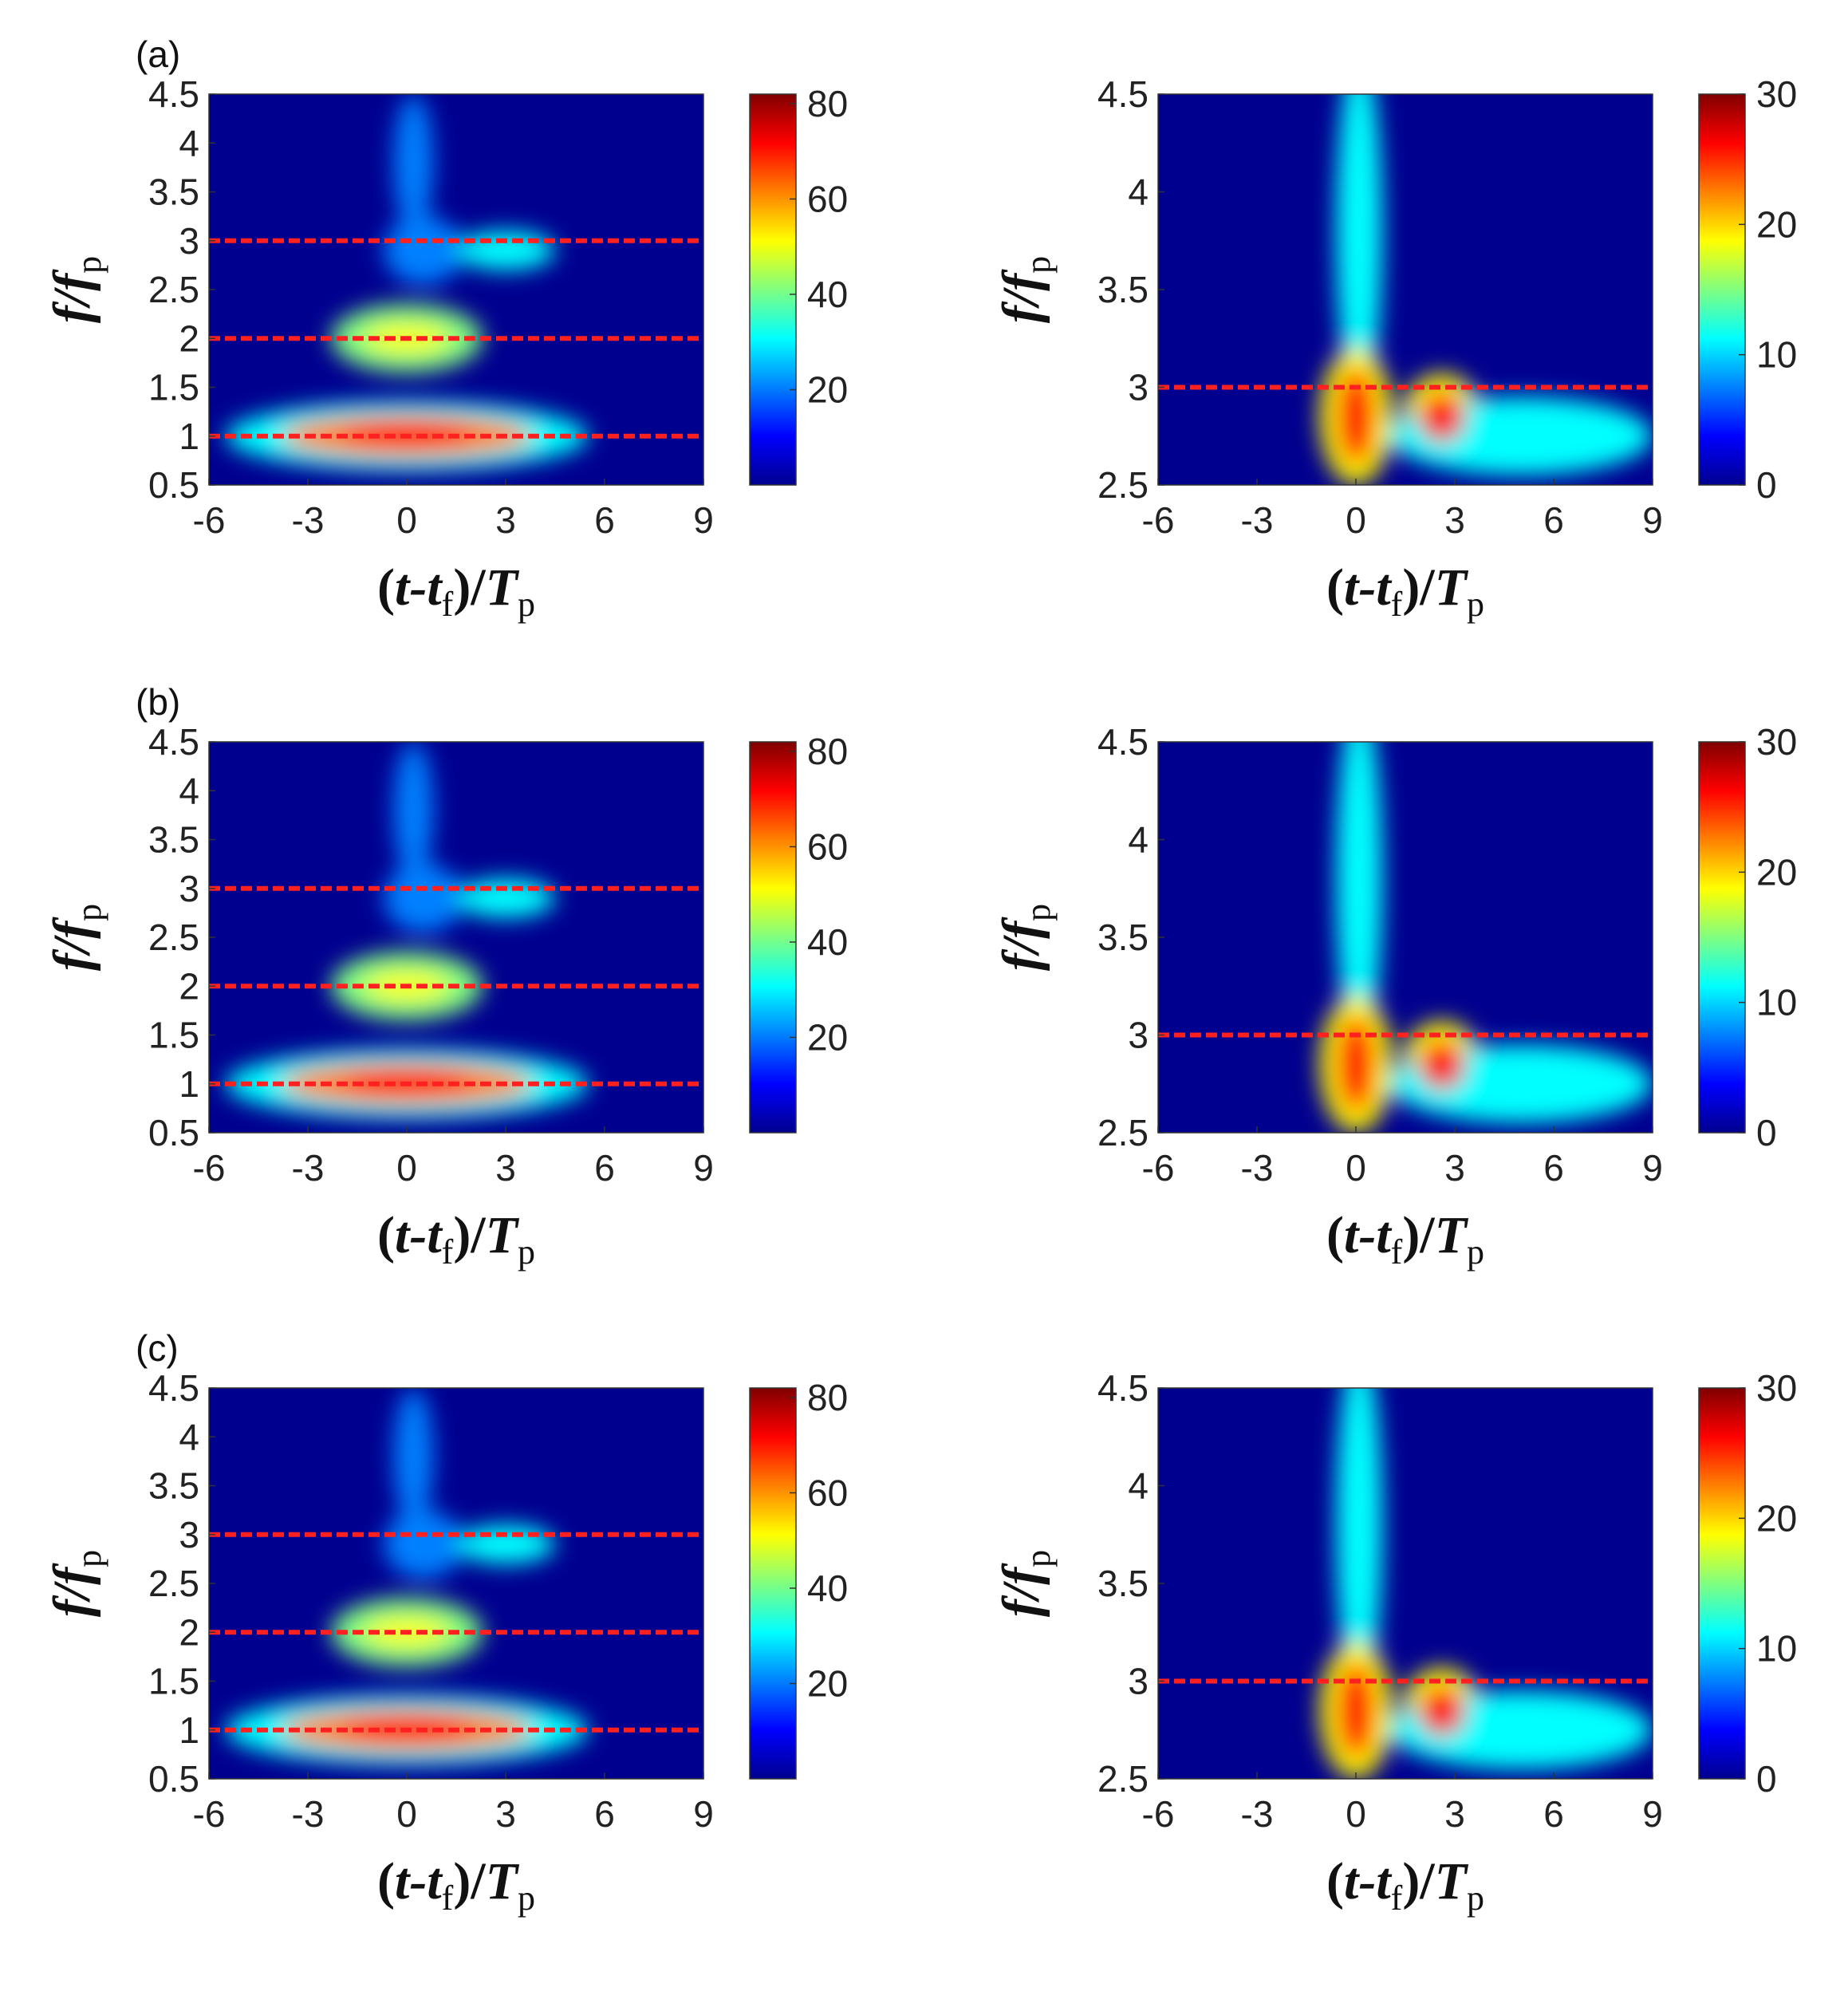 This screenshot has height=1999, width=1848. I want to click on panel-label: (a), so click(158, 55).